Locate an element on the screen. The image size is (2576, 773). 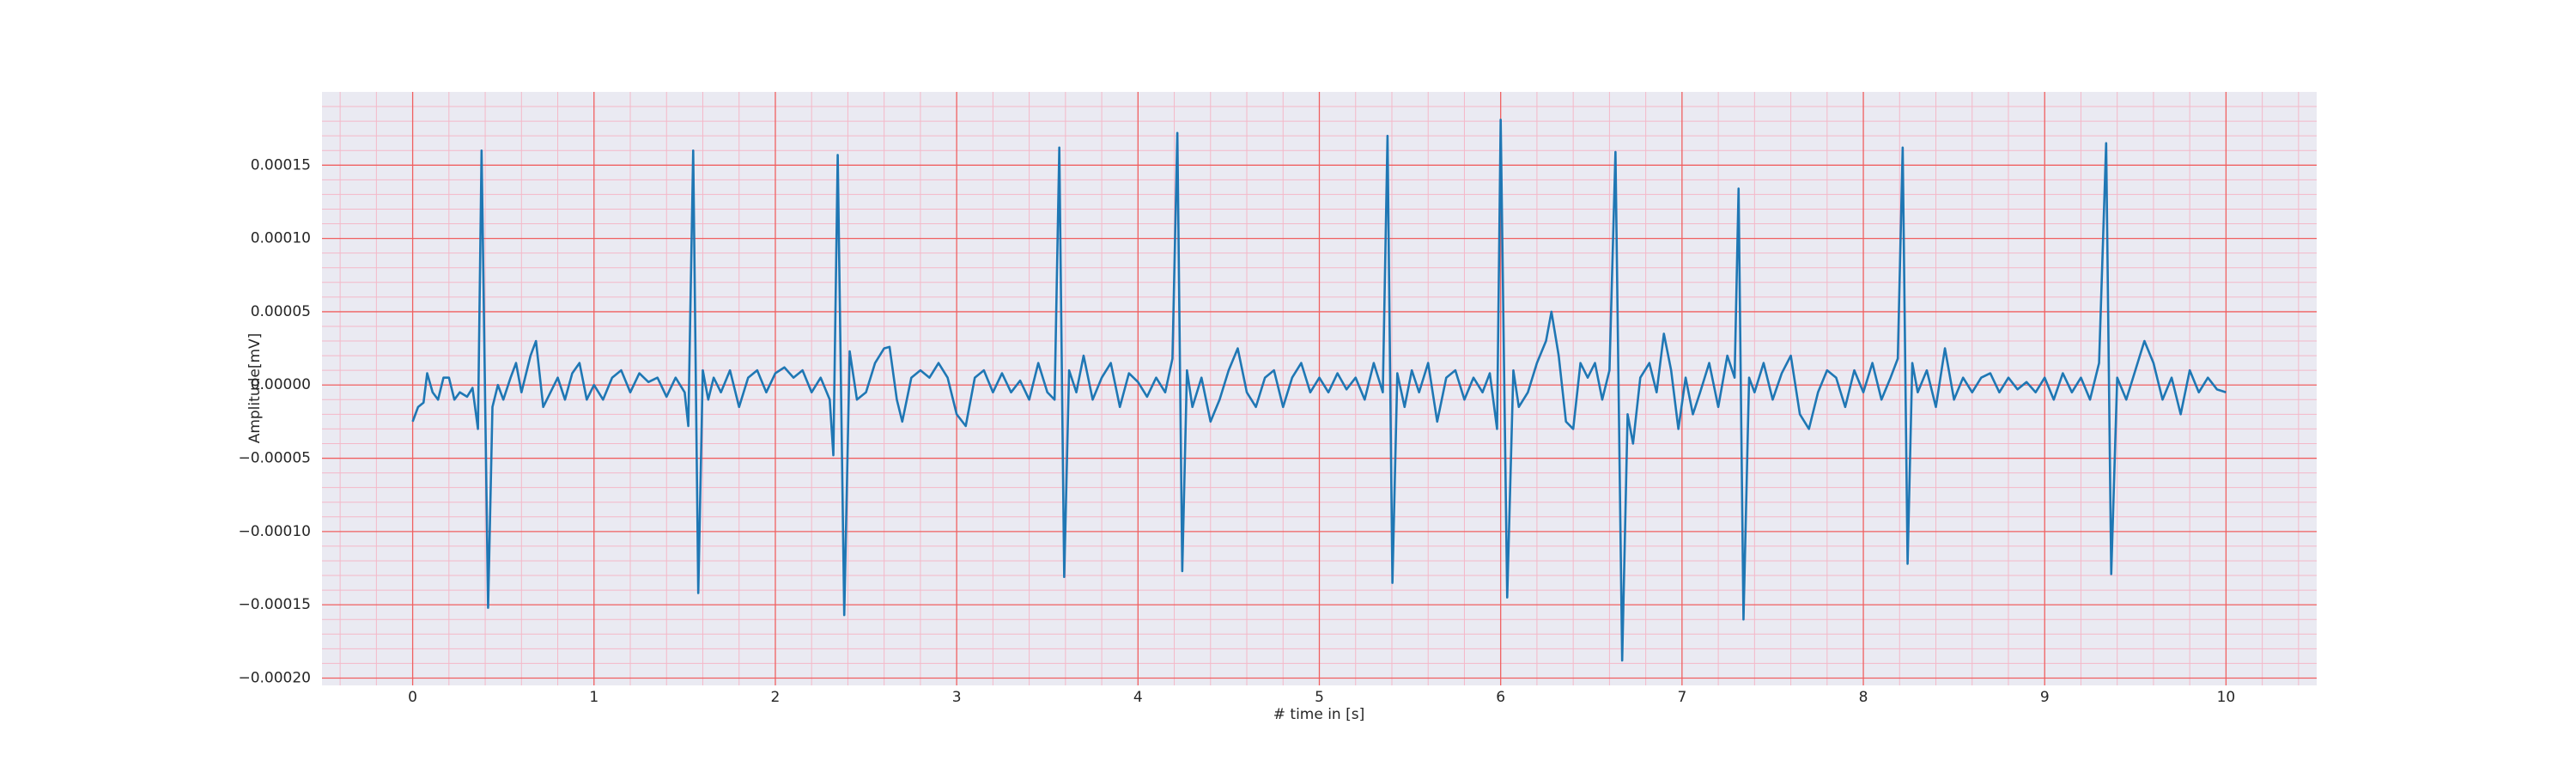
x-tick-label: 8 is located at coordinates (1864, 697).